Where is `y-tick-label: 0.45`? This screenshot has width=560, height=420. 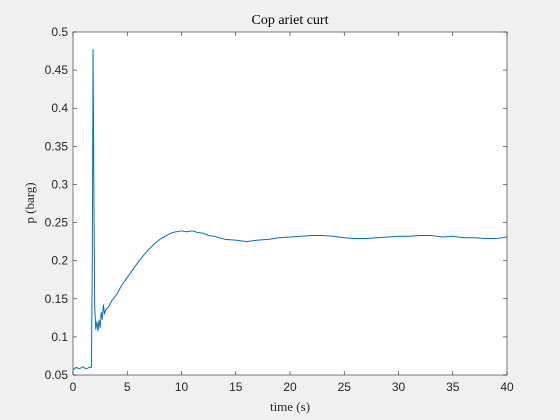
y-tick-label: 0.45 is located at coordinates (57, 70).